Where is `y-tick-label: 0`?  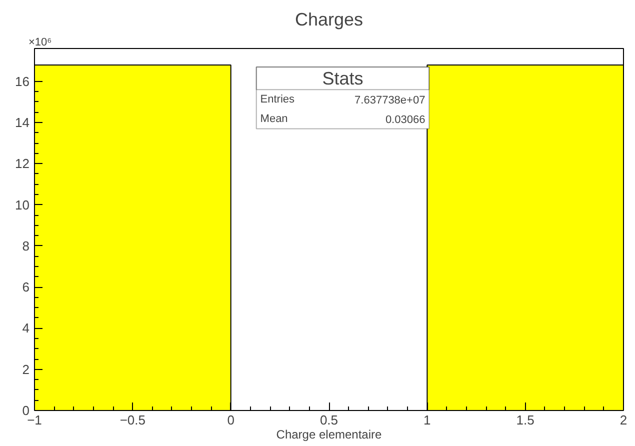 y-tick-label: 0 is located at coordinates (26, 410).